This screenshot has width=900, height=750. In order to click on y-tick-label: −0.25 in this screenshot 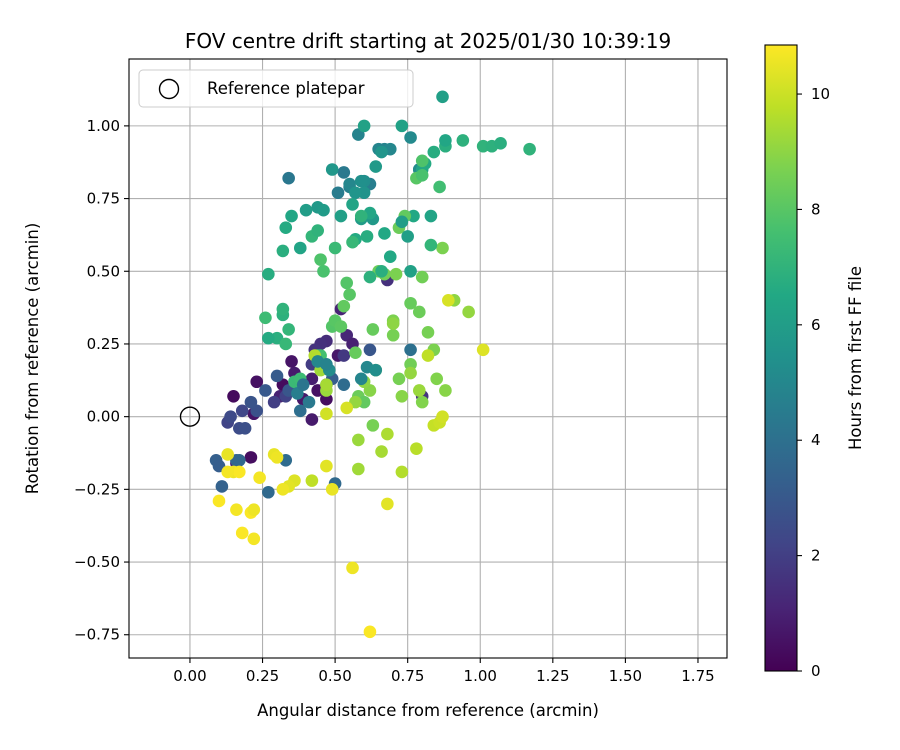, I will do `click(97, 489)`.